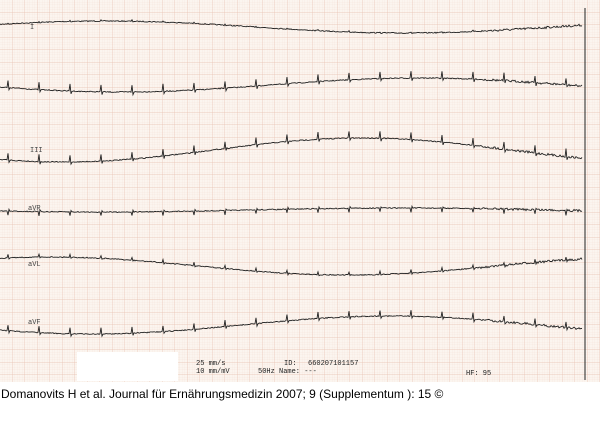  Describe the element at coordinates (34, 209) in the screenshot. I see `lead-label: aVR` at that location.